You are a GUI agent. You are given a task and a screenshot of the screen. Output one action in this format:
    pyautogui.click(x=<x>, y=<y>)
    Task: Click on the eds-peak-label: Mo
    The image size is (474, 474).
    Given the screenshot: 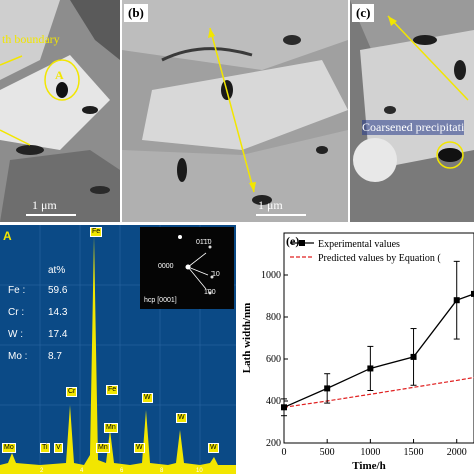 What is the action you would take?
    pyautogui.click(x=9, y=448)
    